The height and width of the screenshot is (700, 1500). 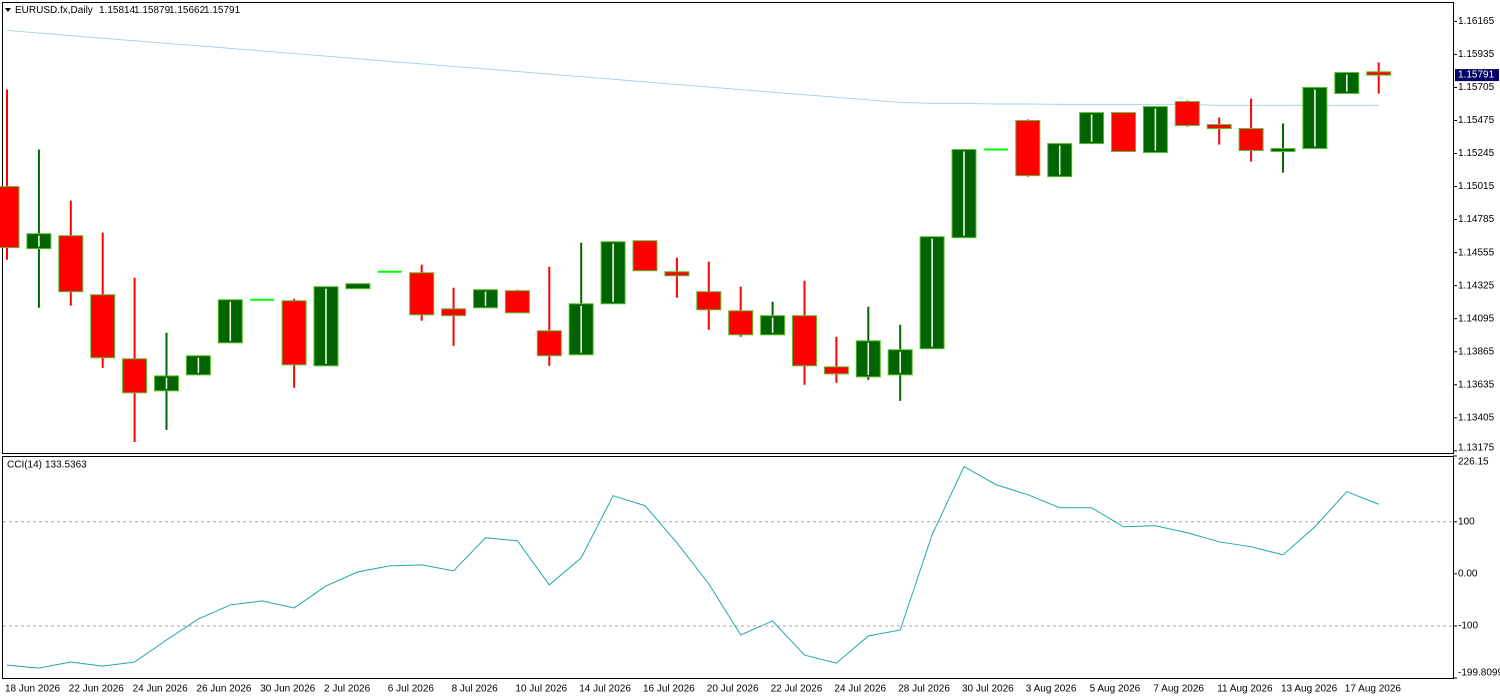 I want to click on x-tick-label: 30 Jul 2026, so click(x=988, y=689).